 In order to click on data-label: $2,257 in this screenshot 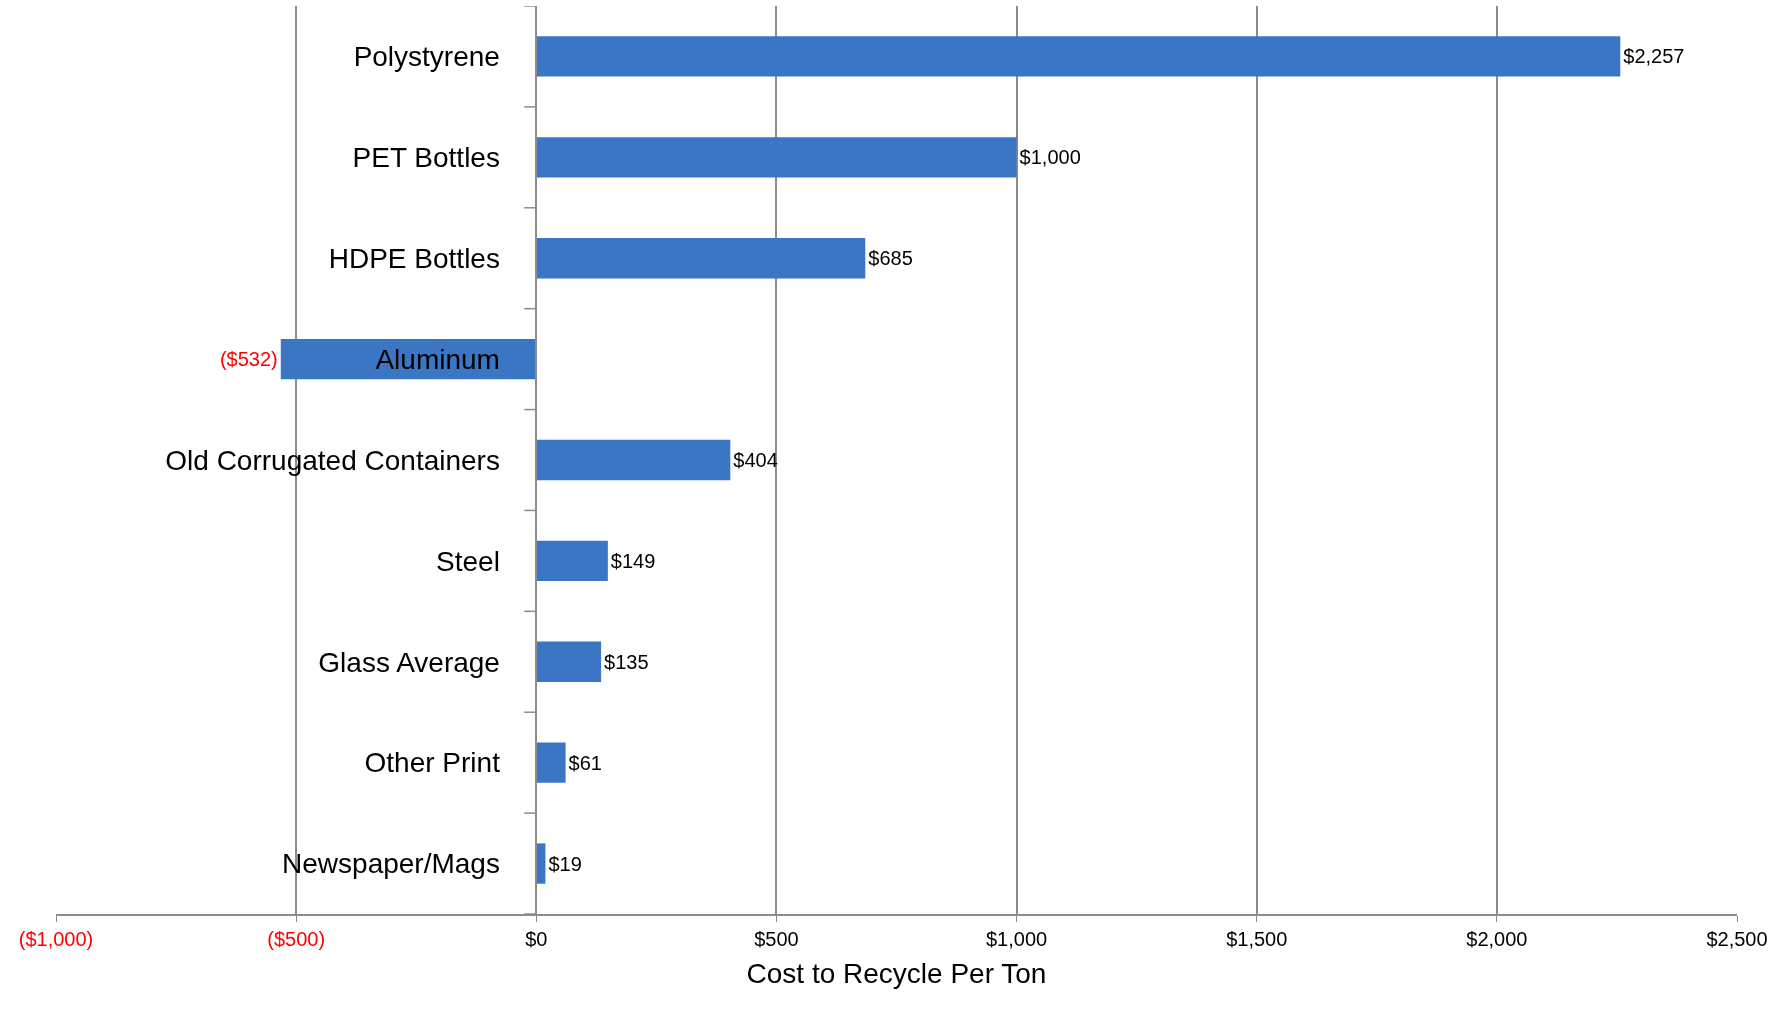, I will do `click(1654, 56)`.